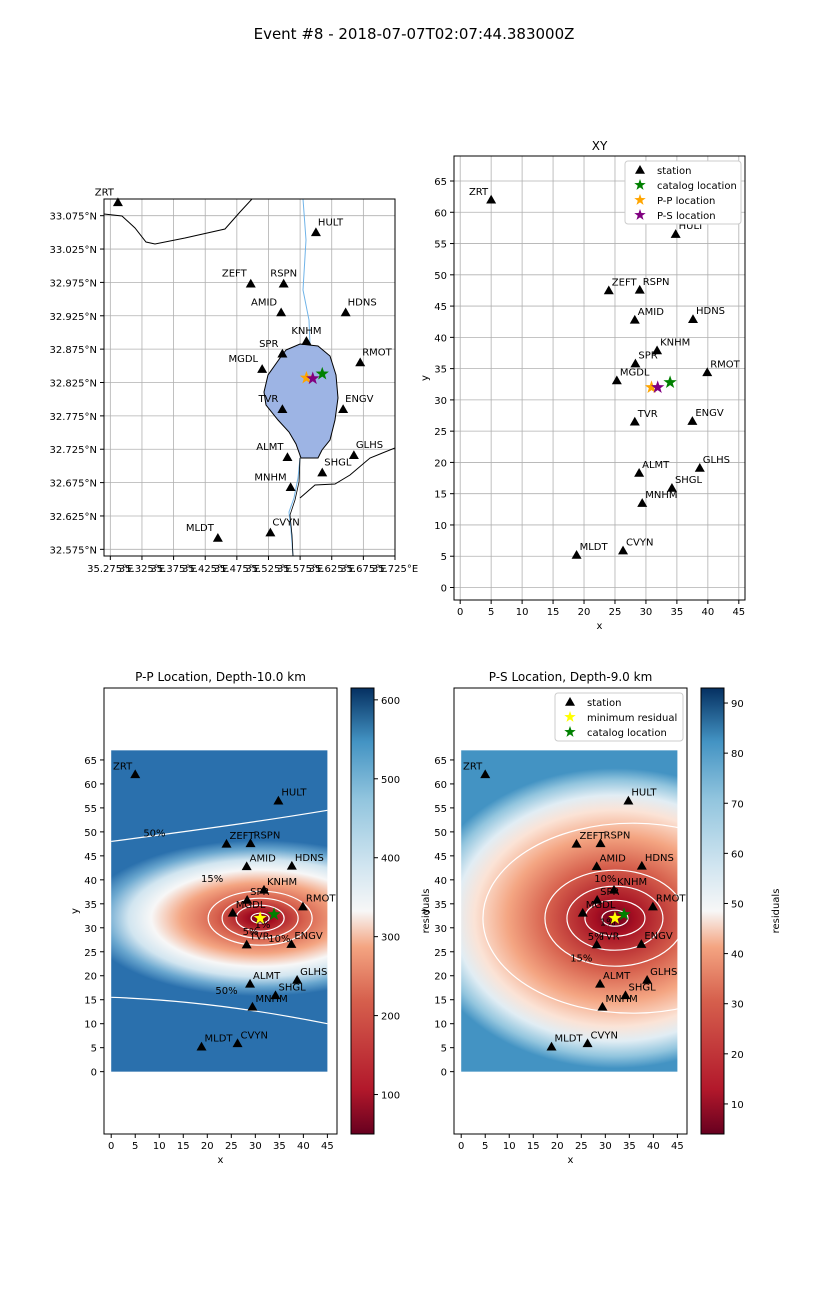 The image size is (828, 1296). Describe the element at coordinates (251, 905) in the screenshot. I see `pp_plot-station-label: MGDL` at that location.